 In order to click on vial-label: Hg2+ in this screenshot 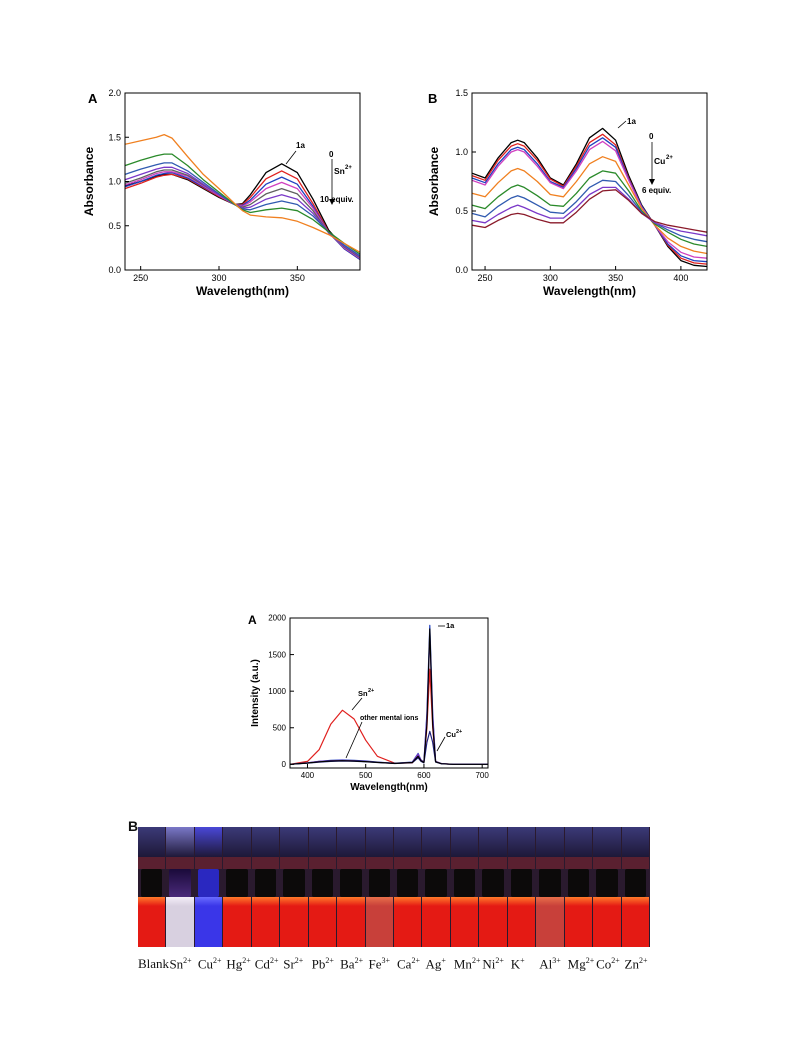, I will do `click(238, 964)`.